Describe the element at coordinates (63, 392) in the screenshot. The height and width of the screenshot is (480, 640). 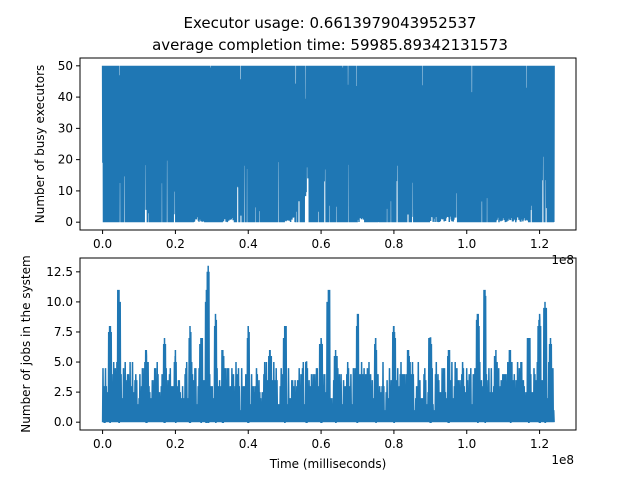
I see `y-tick-label: 2.5` at that location.